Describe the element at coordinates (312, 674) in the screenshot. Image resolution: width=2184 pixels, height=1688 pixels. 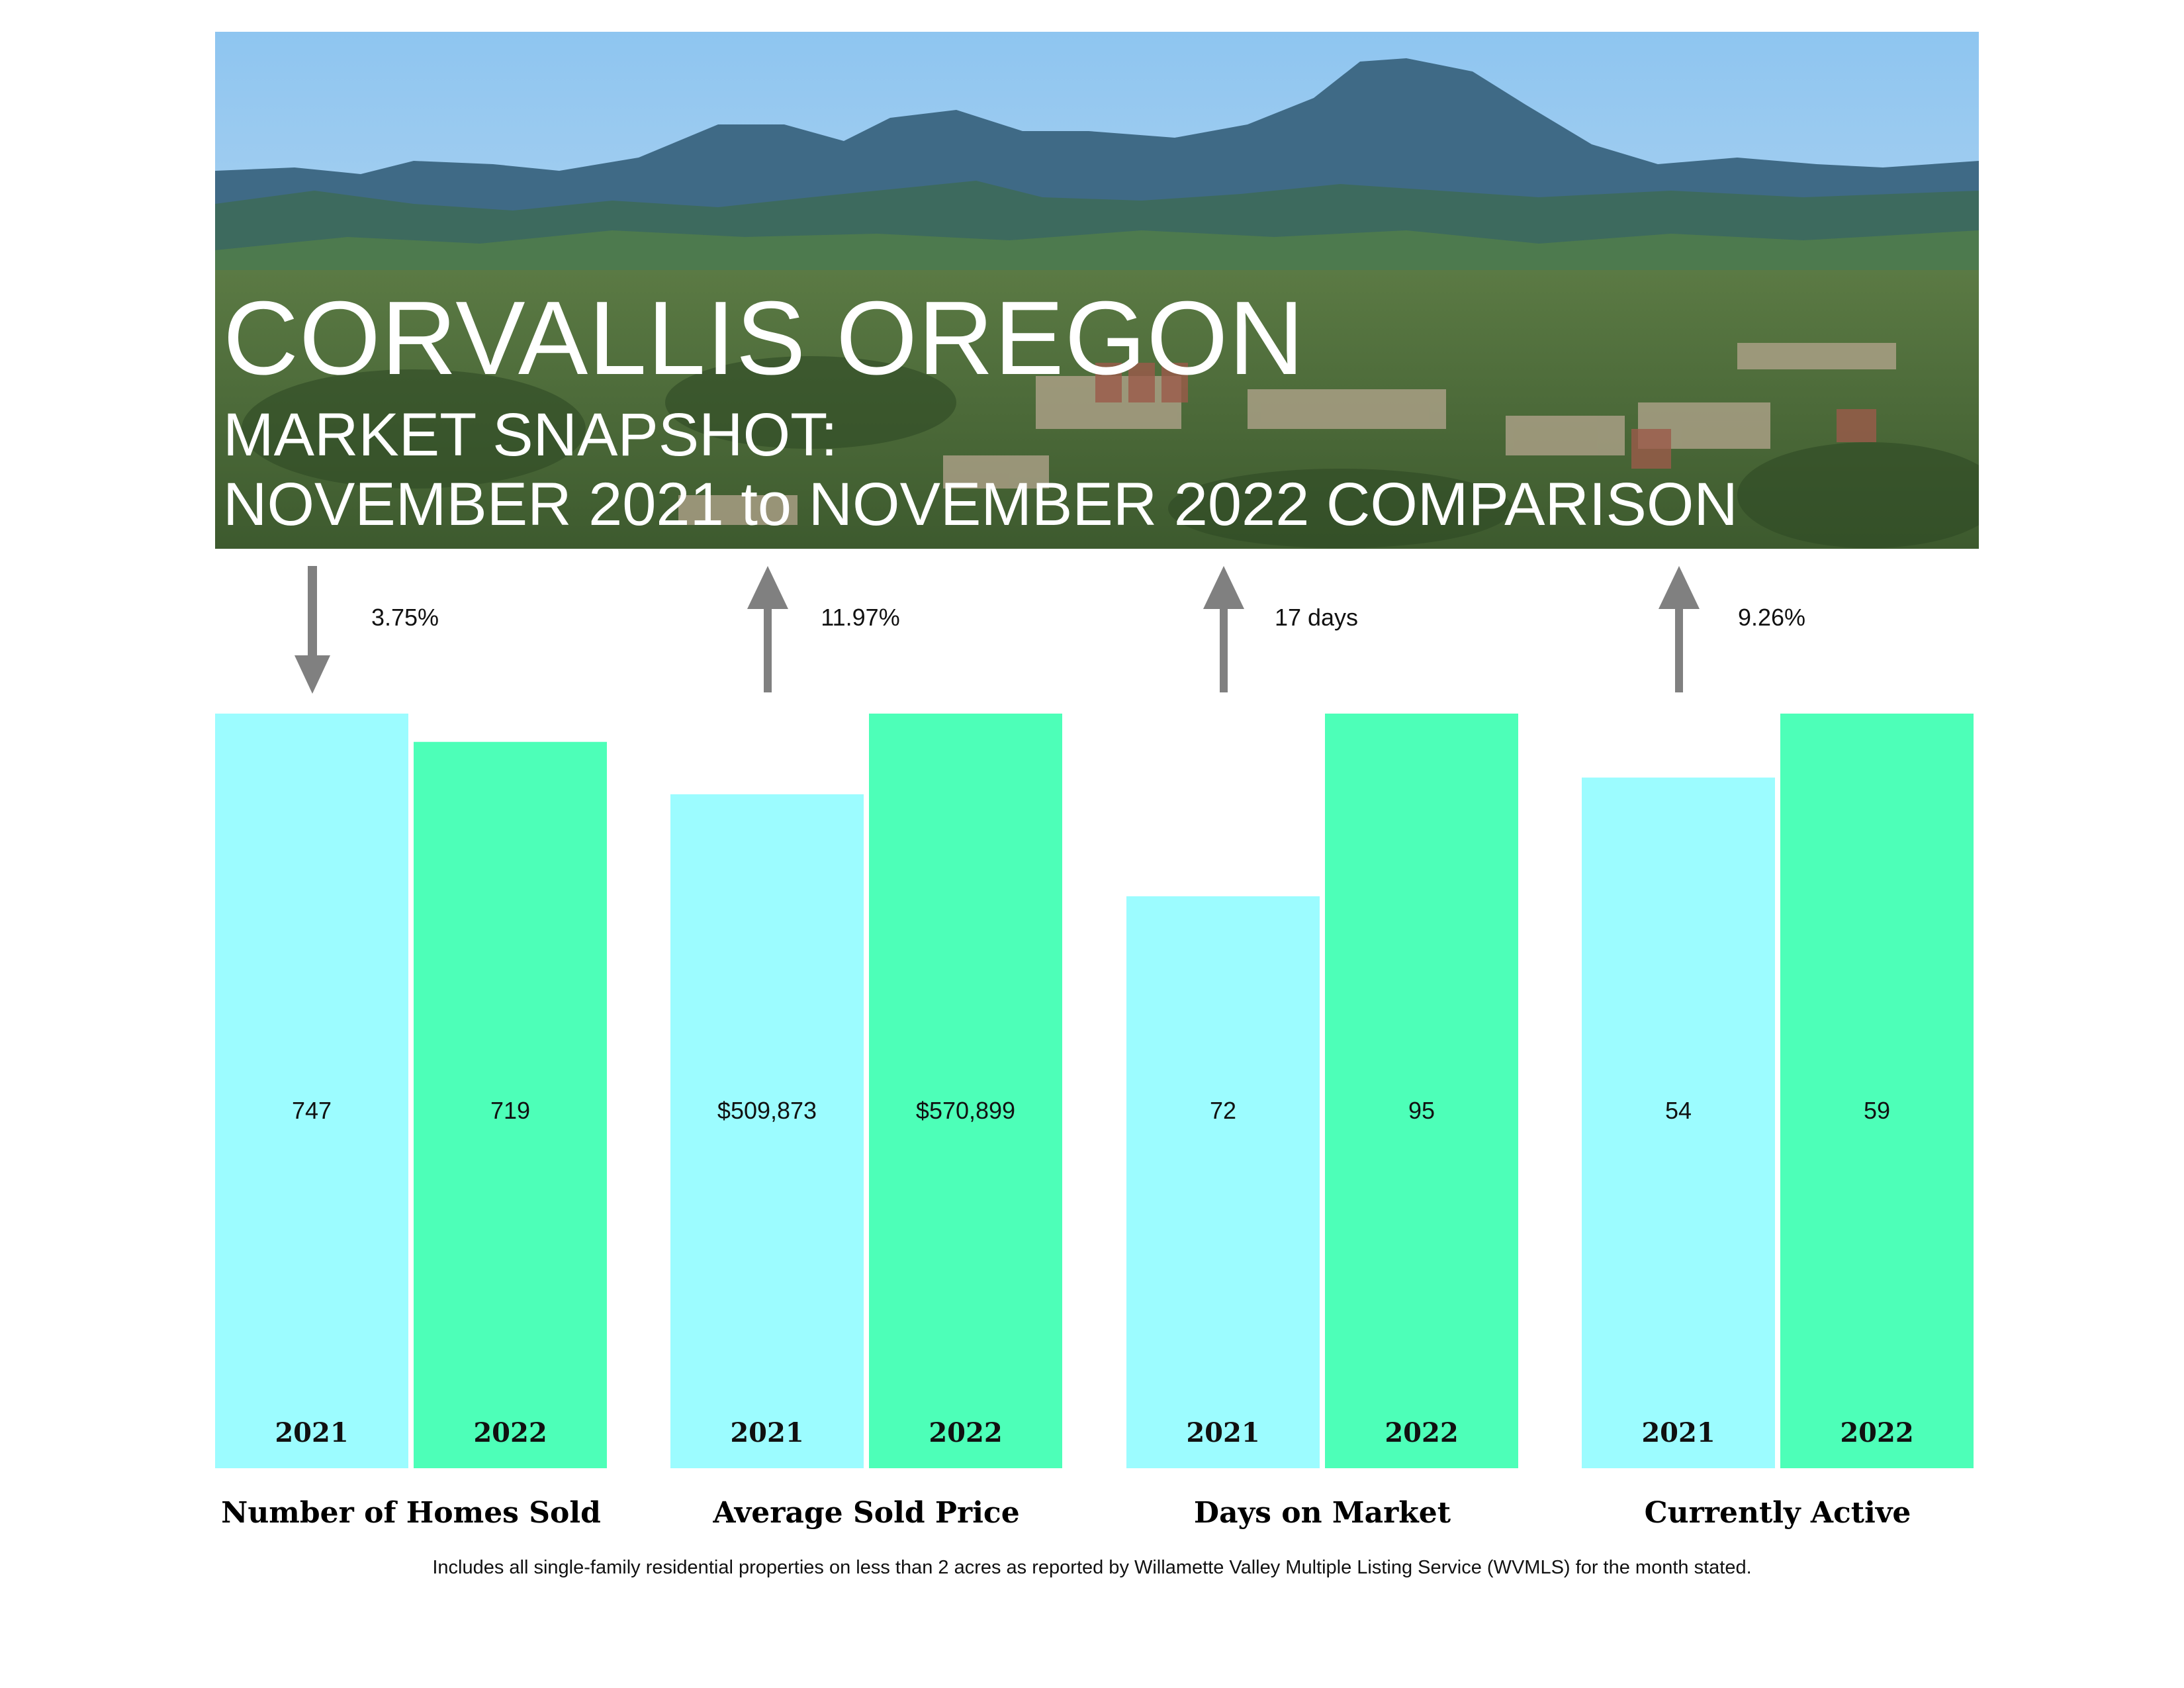
I see `arrow-down-icon` at that location.